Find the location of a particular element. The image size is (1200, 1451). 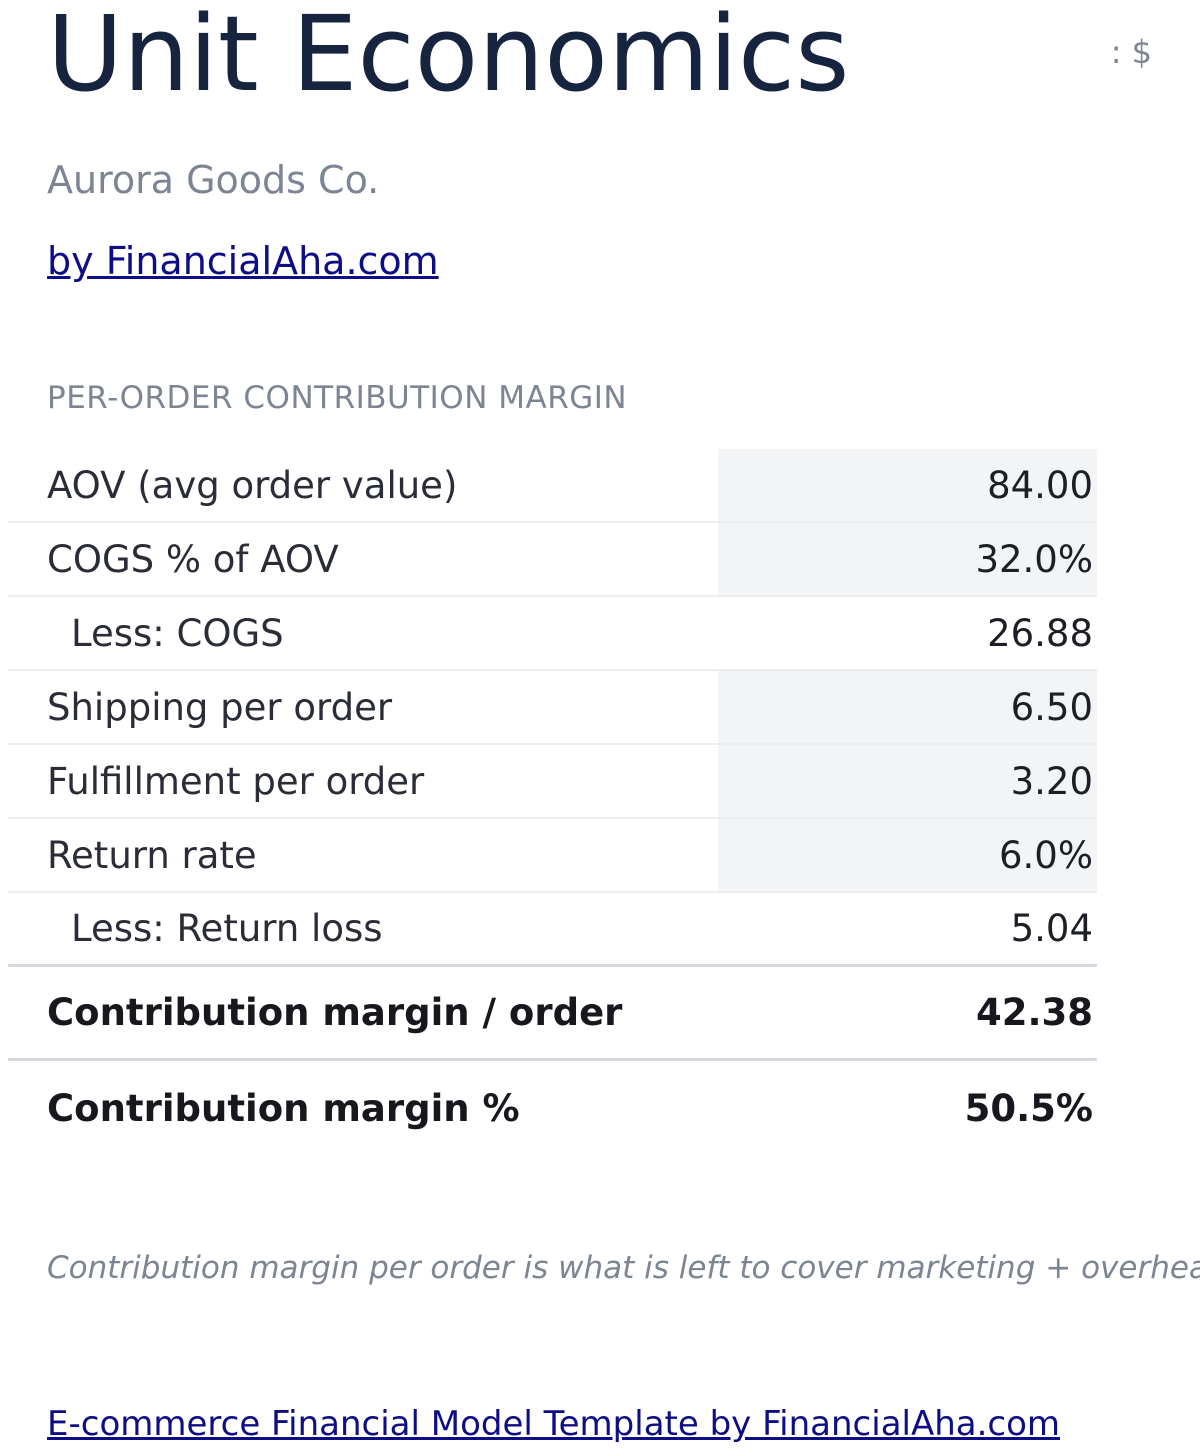

table-row-shipping: Shipping per order 6.50 is located at coordinates (552, 708).